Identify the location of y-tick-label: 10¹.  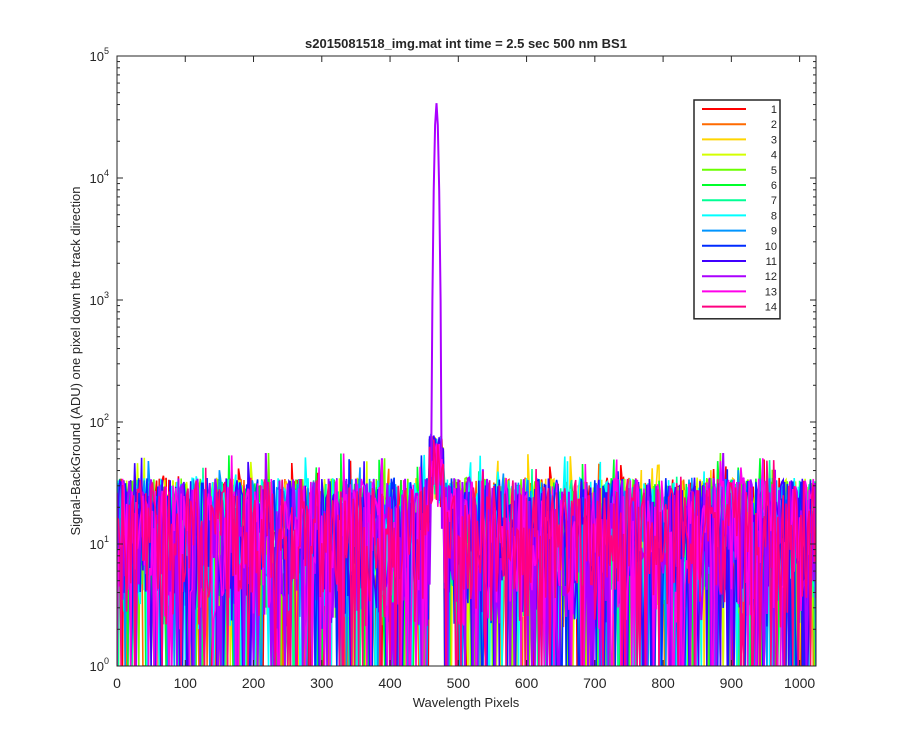
(99, 543).